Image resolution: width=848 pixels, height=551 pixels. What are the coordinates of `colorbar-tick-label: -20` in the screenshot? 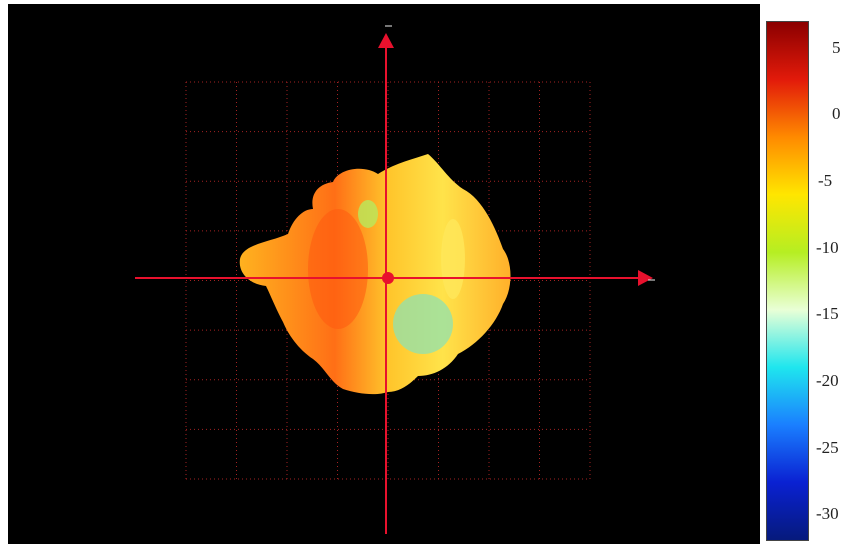 It's located at (827, 380).